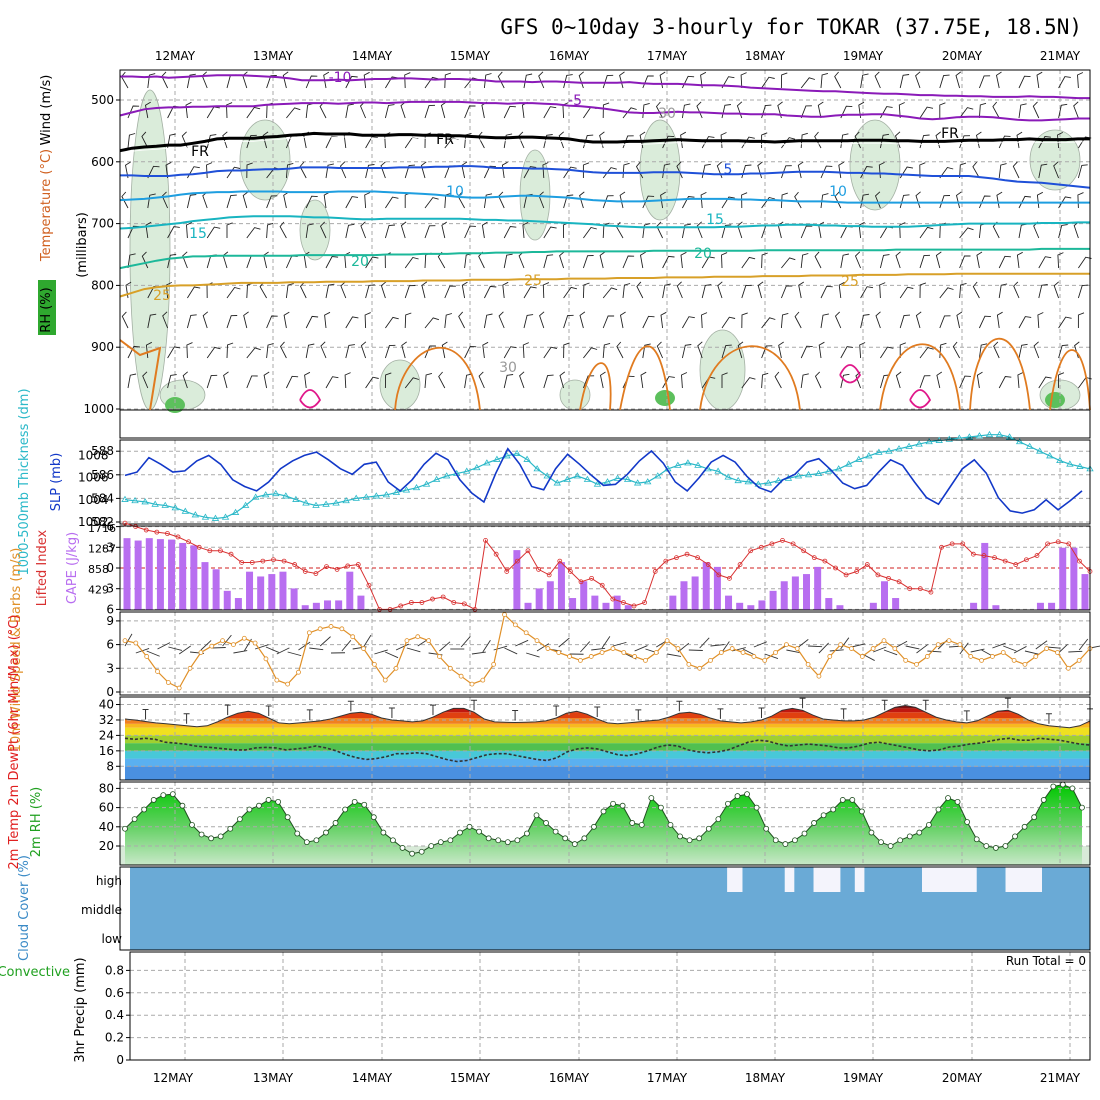  Describe the element at coordinates (102, 285) in the screenshot. I see `pressure-ticklabel: 800` at that location.